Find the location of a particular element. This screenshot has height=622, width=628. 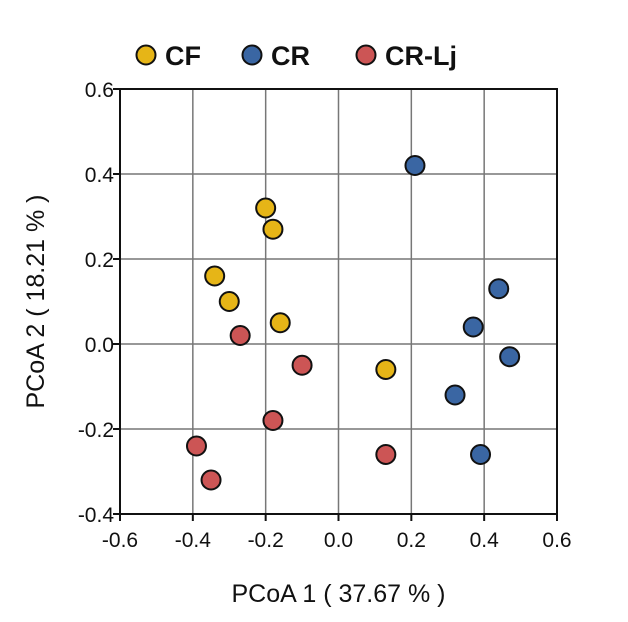

x-tick-label: -0.2 is located at coordinates (266, 540).